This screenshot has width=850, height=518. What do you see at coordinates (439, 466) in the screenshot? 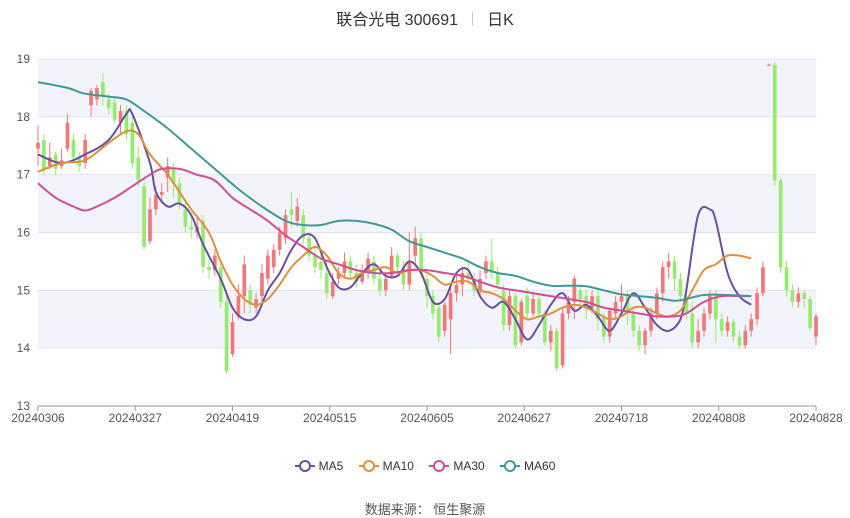
I see `legend-marker-ma30` at bounding box center [439, 466].